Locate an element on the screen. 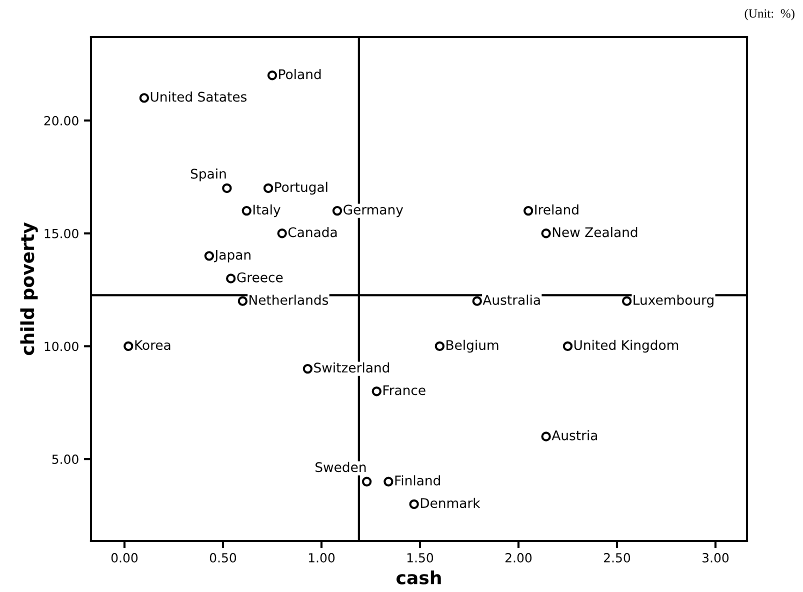  annotation: United Satates is located at coordinates (198, 97).